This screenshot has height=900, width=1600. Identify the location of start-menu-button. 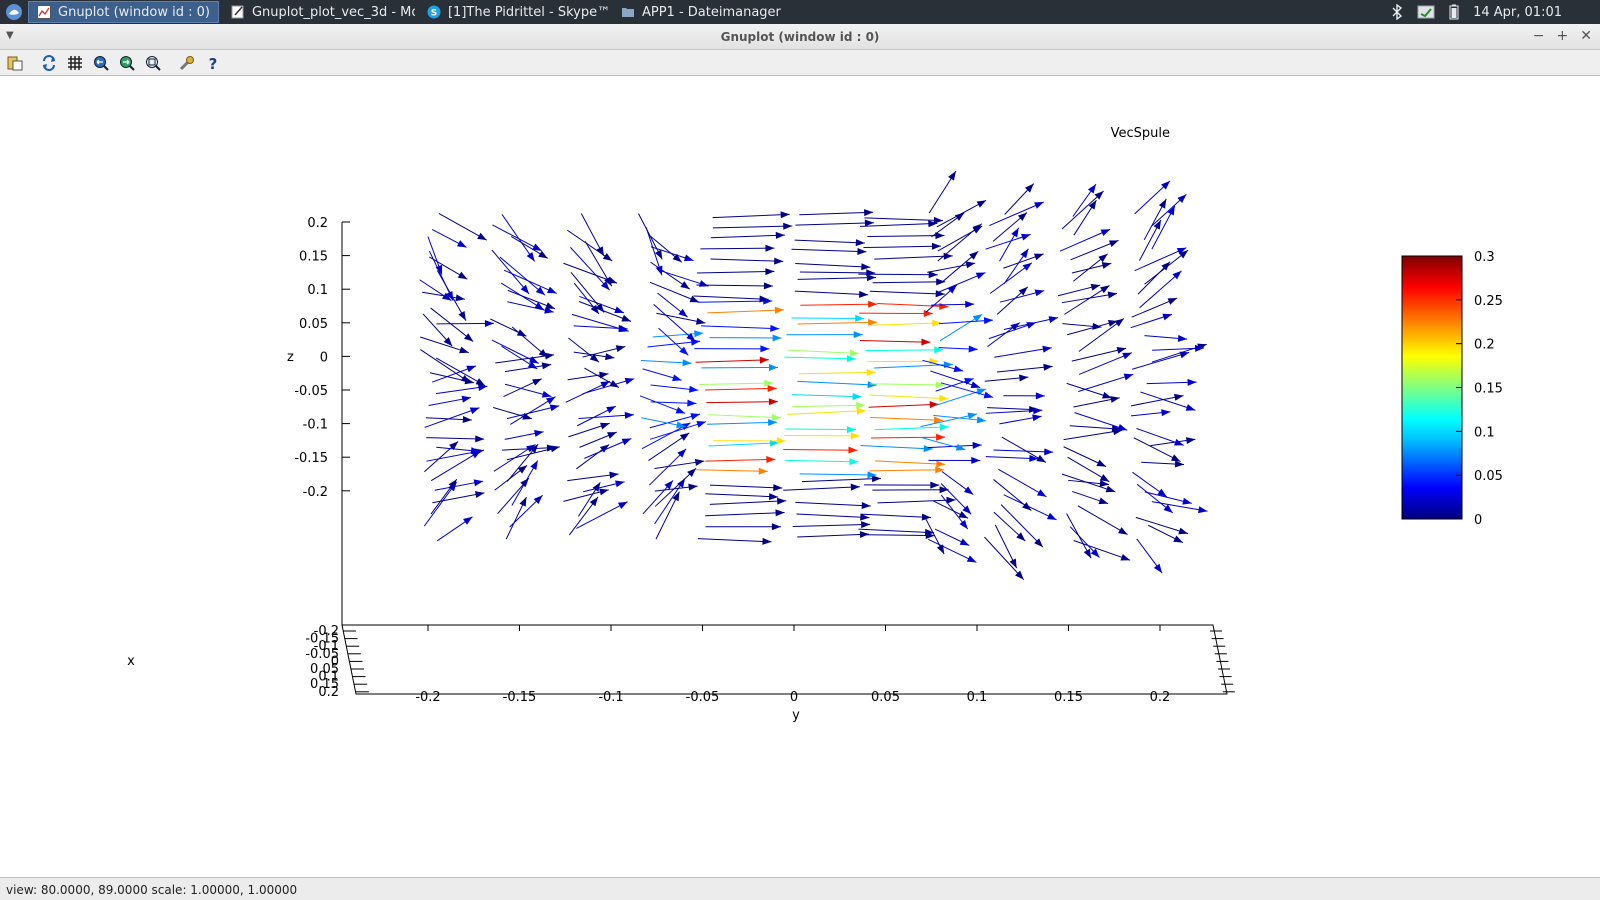
(14, 12).